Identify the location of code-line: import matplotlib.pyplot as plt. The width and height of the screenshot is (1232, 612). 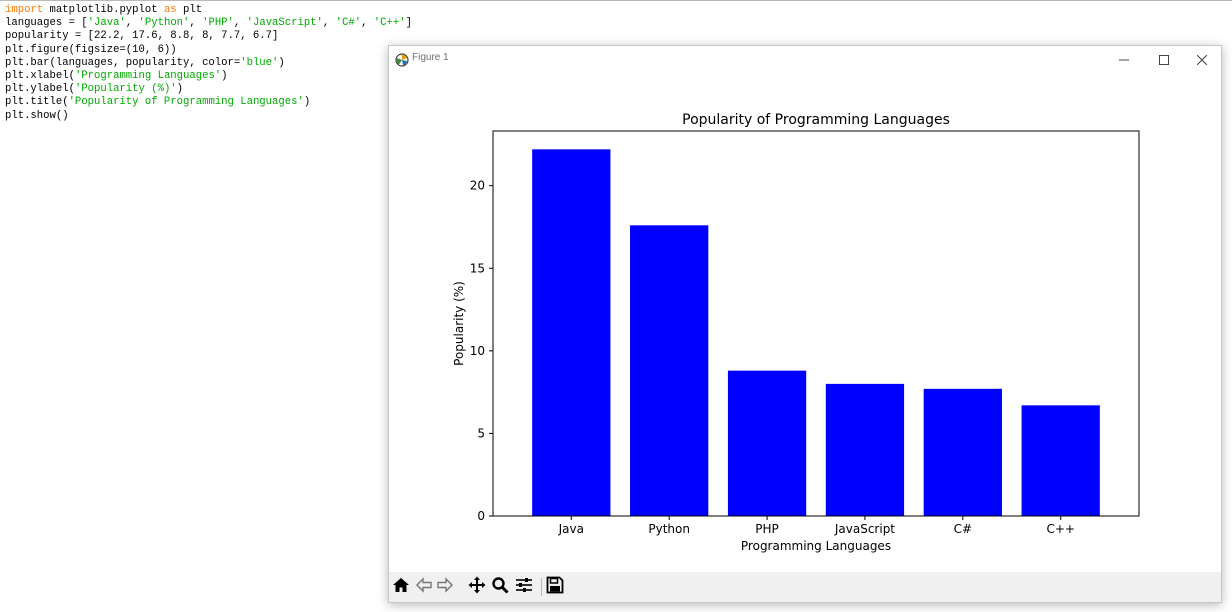
(208, 10).